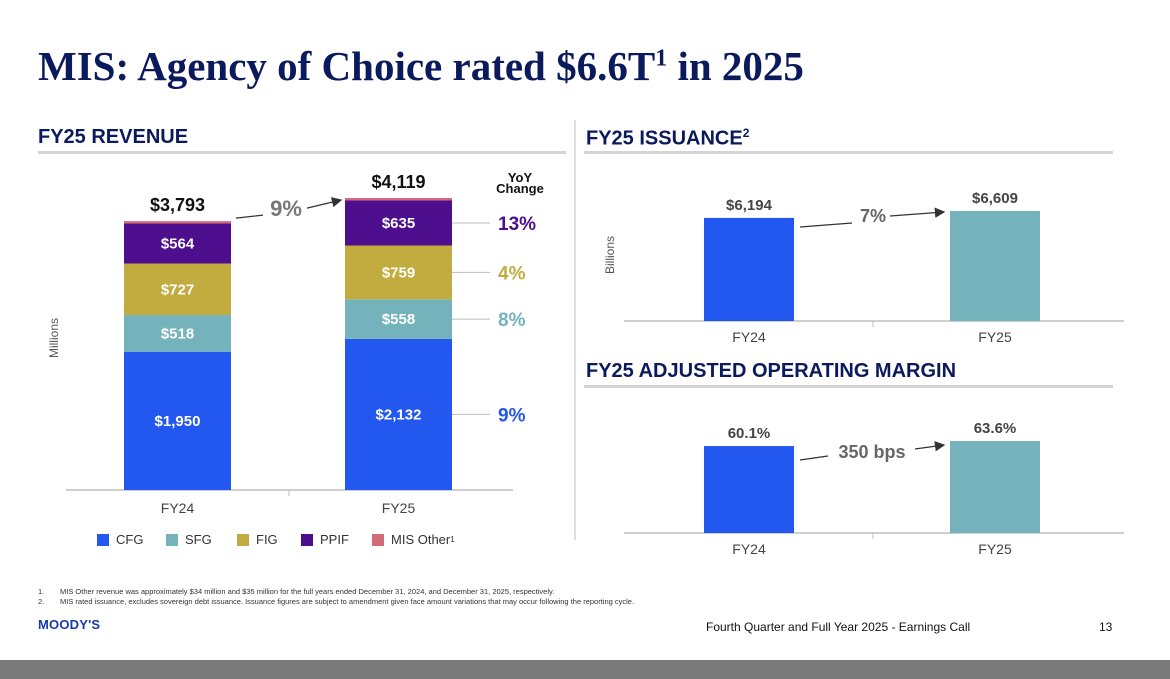 The height and width of the screenshot is (679, 1170). I want to click on margin-x-tick-label-fy25: FY25, so click(995, 549).